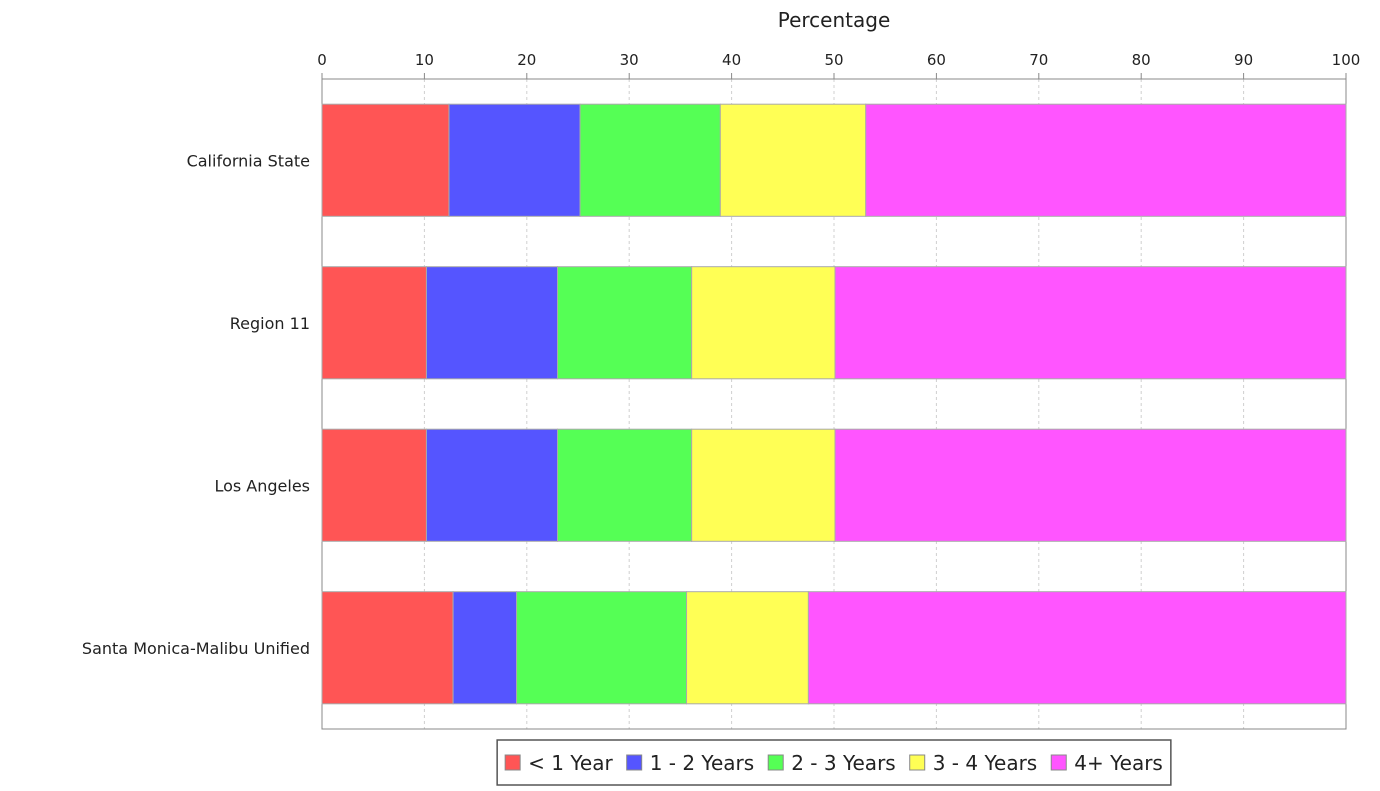  What do you see at coordinates (731, 60) in the screenshot?
I see `x-tick-label: 40` at bounding box center [731, 60].